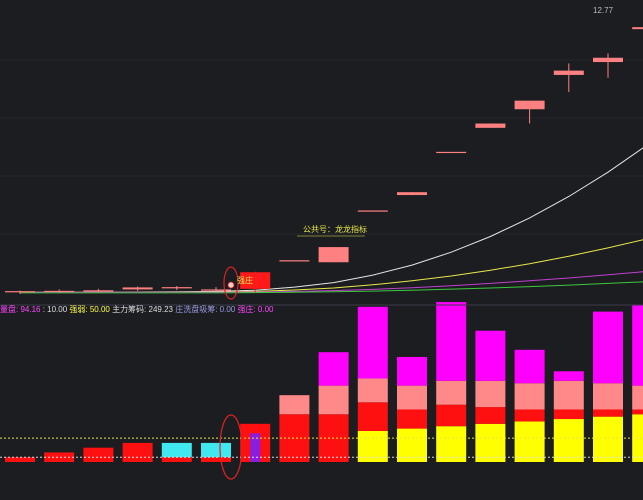 The image size is (643, 500). What do you see at coordinates (21, 309) in the screenshot?
I see `legend-item: 量盘: 94.16` at bounding box center [21, 309].